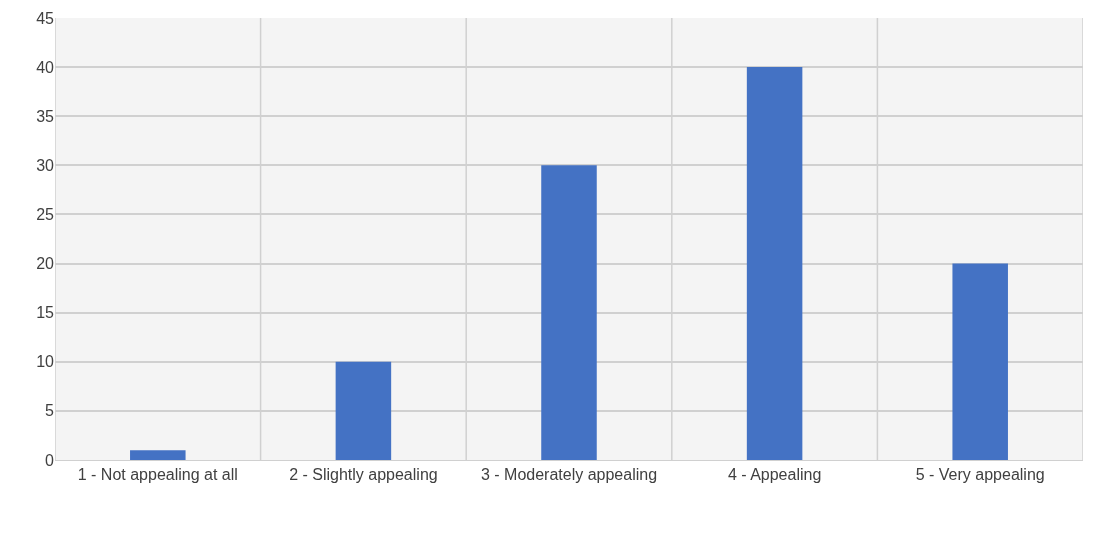 The image size is (1093, 535). I want to click on y-tick-label: 5, so click(50, 411).